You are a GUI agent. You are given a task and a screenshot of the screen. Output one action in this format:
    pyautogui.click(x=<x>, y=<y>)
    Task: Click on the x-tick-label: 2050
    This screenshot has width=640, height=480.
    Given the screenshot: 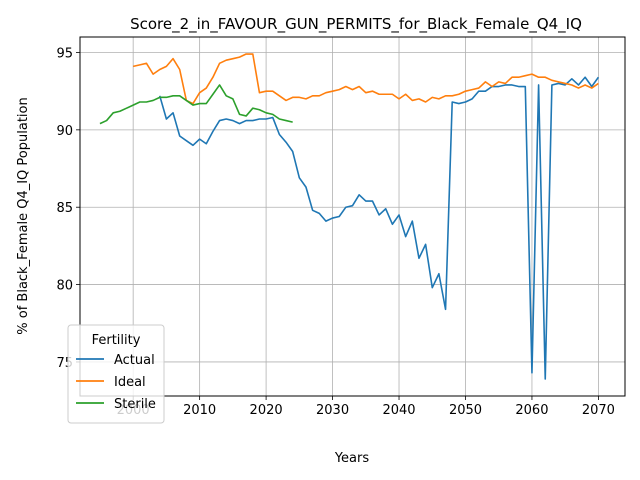 What is the action you would take?
    pyautogui.click(x=465, y=410)
    